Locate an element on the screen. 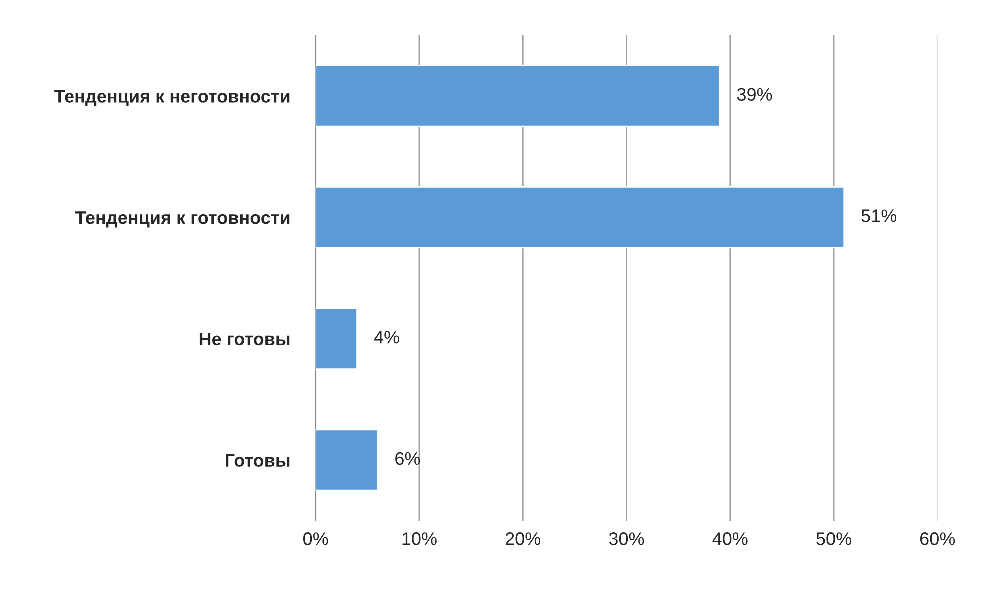  x-tick-label: 30% is located at coordinates (626, 539).